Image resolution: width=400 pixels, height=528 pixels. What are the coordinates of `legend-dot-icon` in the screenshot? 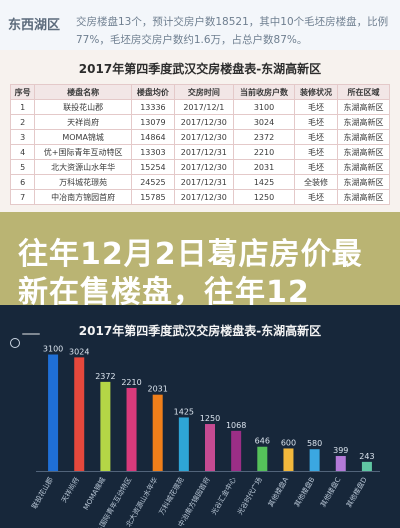 It's located at (15, 343).